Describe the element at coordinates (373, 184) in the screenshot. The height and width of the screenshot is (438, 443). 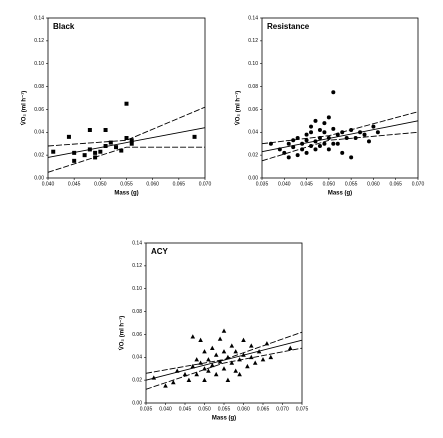
I see `x-tick-label: 0.060` at that location.